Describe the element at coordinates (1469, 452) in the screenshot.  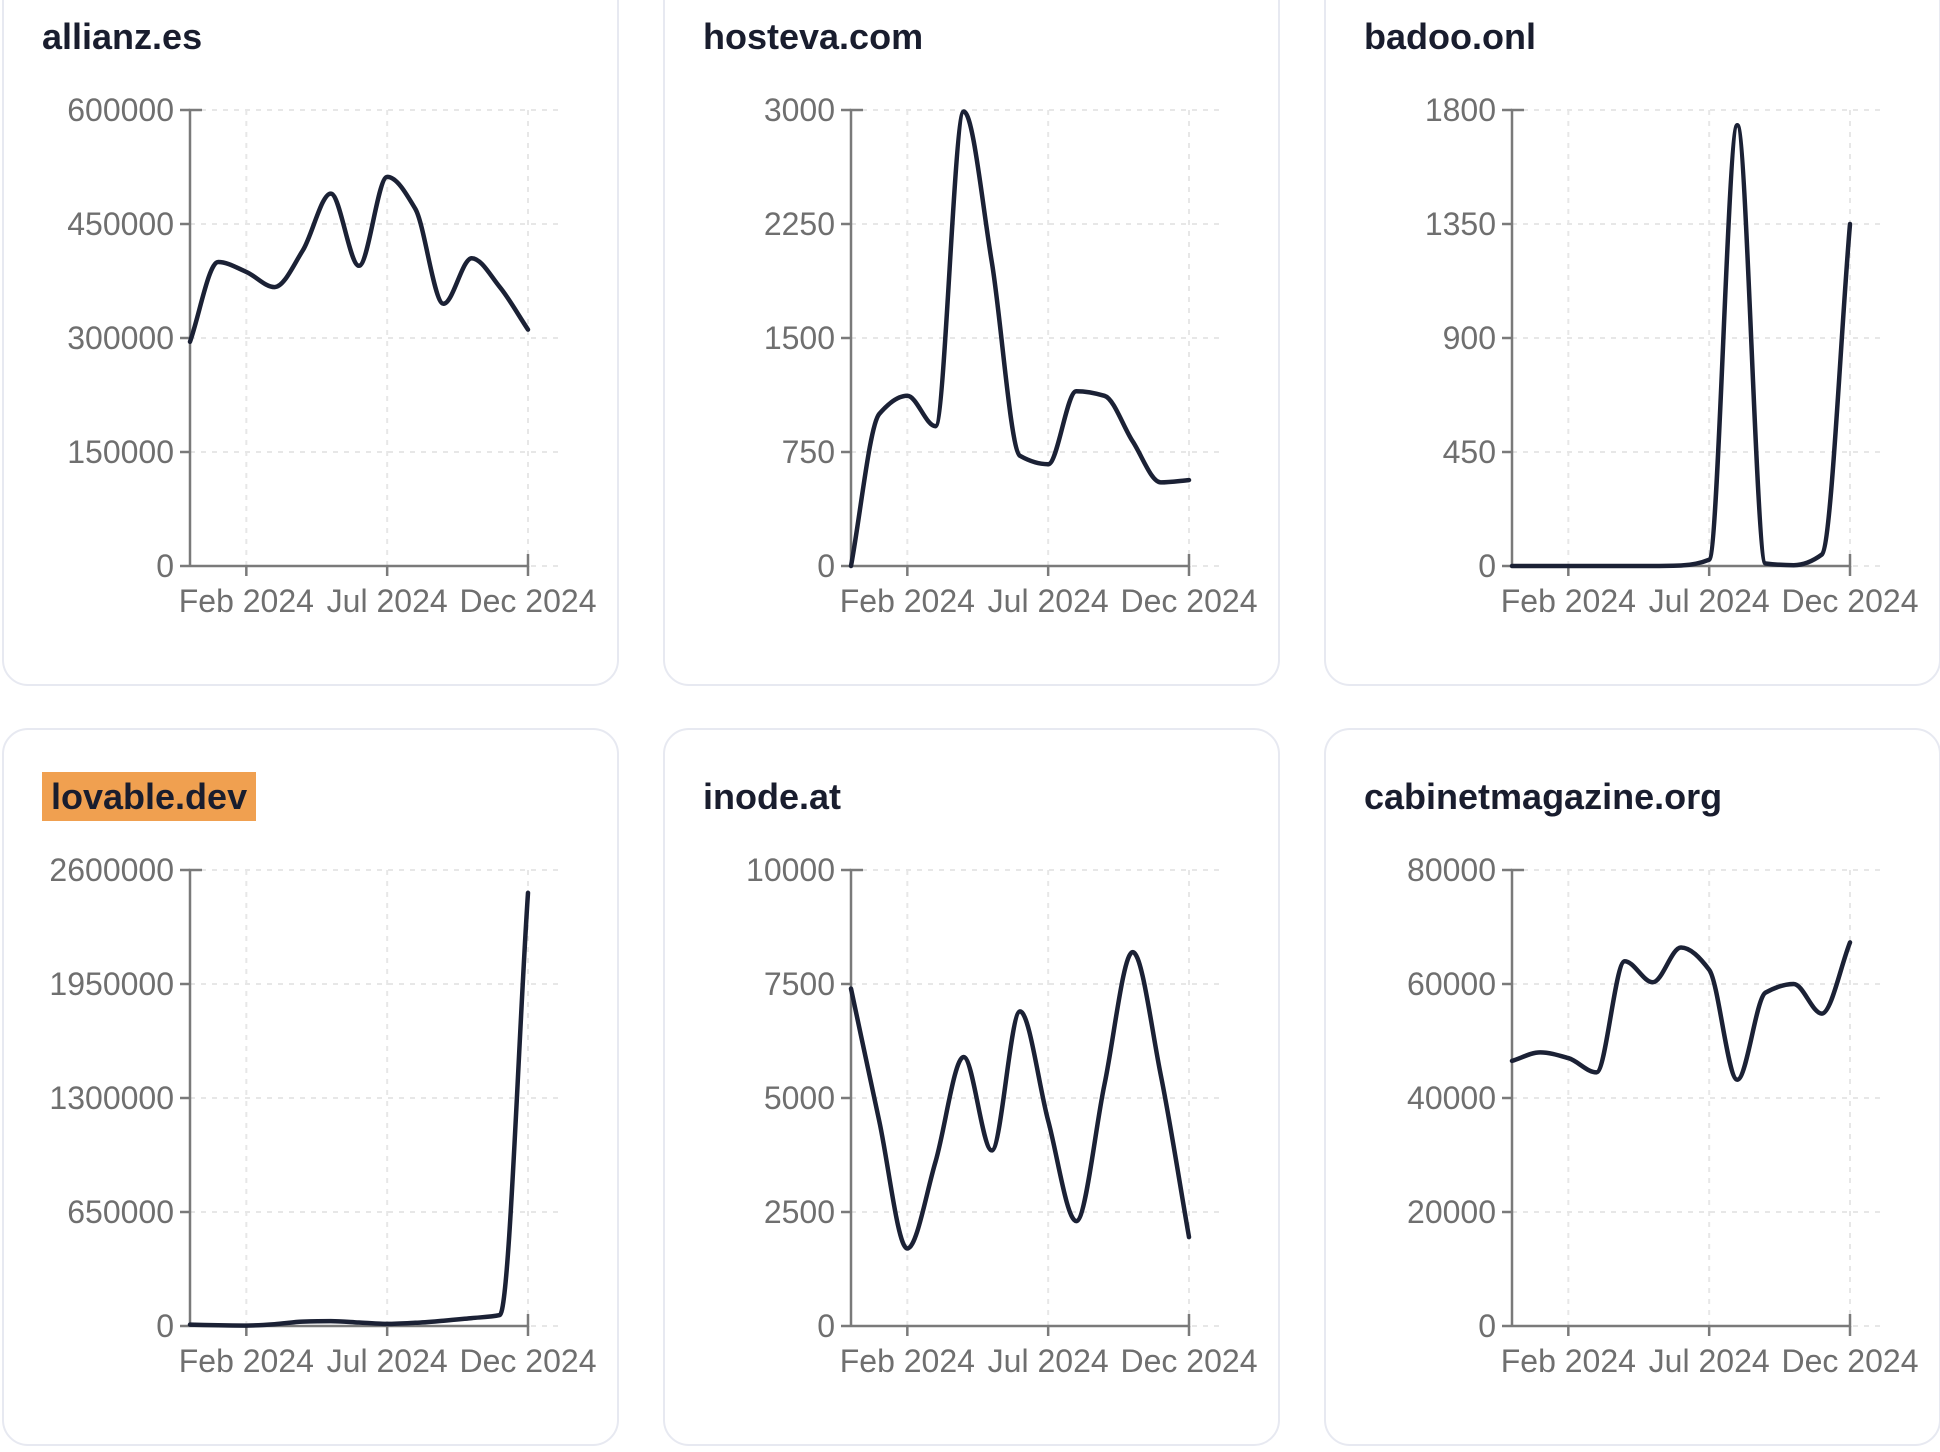
I see `y-axis-tick-label: 450` at that location.